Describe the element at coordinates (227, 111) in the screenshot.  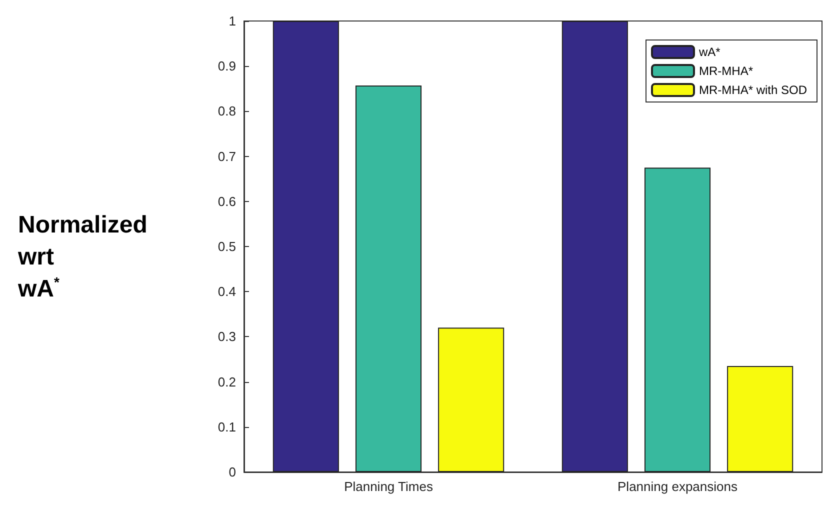
I see `y-tick-label: 0.8` at that location.